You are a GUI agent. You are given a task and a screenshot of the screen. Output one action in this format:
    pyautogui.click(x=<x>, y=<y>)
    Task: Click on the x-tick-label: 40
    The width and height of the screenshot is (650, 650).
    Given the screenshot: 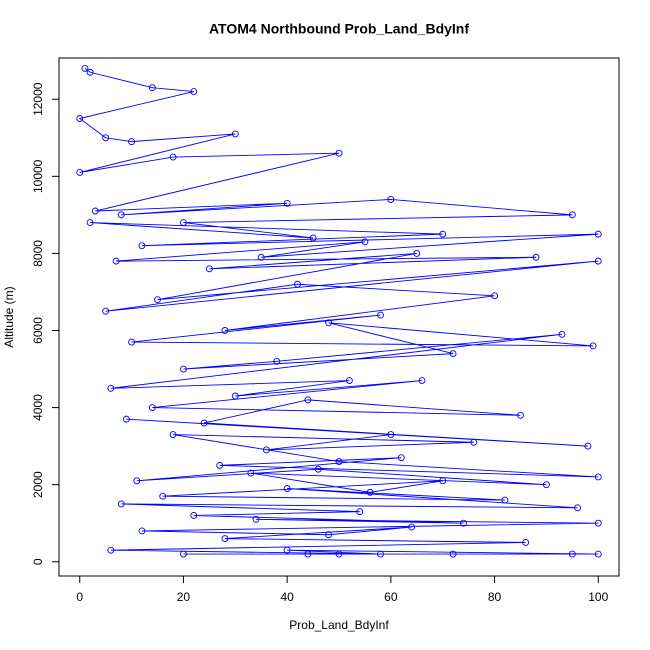 What is the action you would take?
    pyautogui.click(x=287, y=597)
    